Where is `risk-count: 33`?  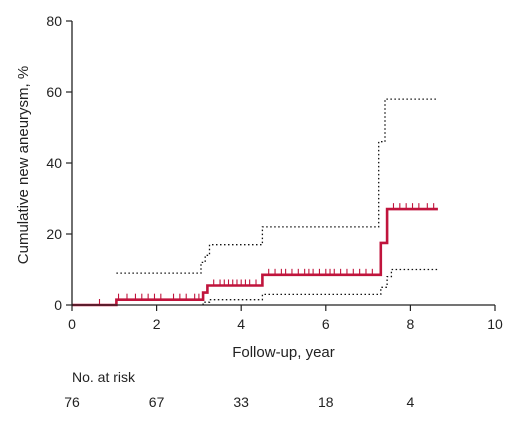 risk-count: 33 is located at coordinates (241, 402).